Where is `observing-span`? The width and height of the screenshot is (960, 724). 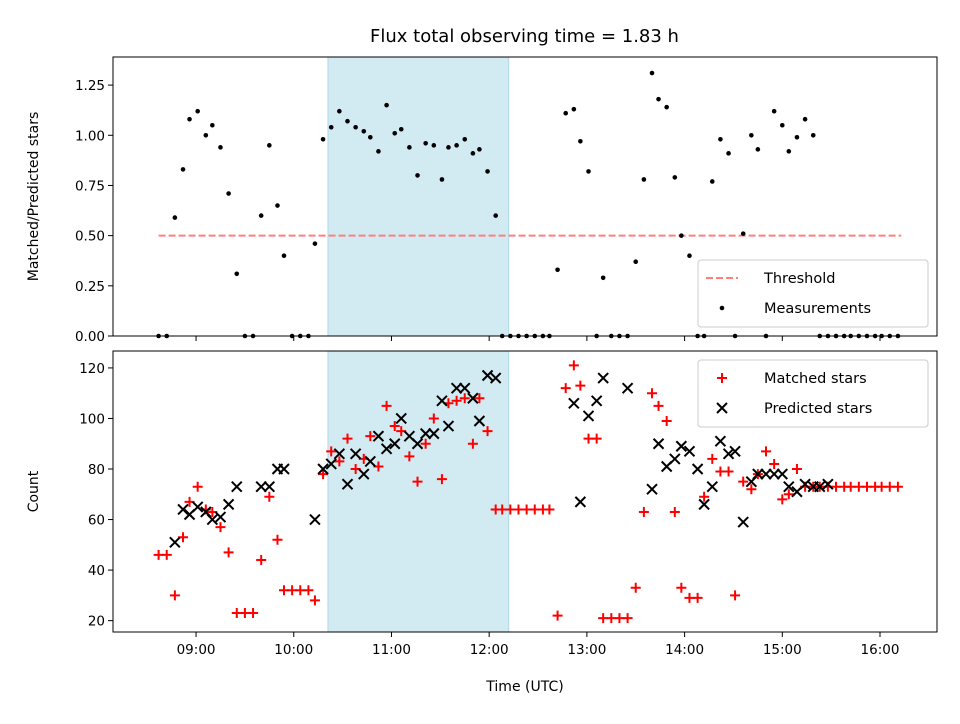 observing-span is located at coordinates (418, 196).